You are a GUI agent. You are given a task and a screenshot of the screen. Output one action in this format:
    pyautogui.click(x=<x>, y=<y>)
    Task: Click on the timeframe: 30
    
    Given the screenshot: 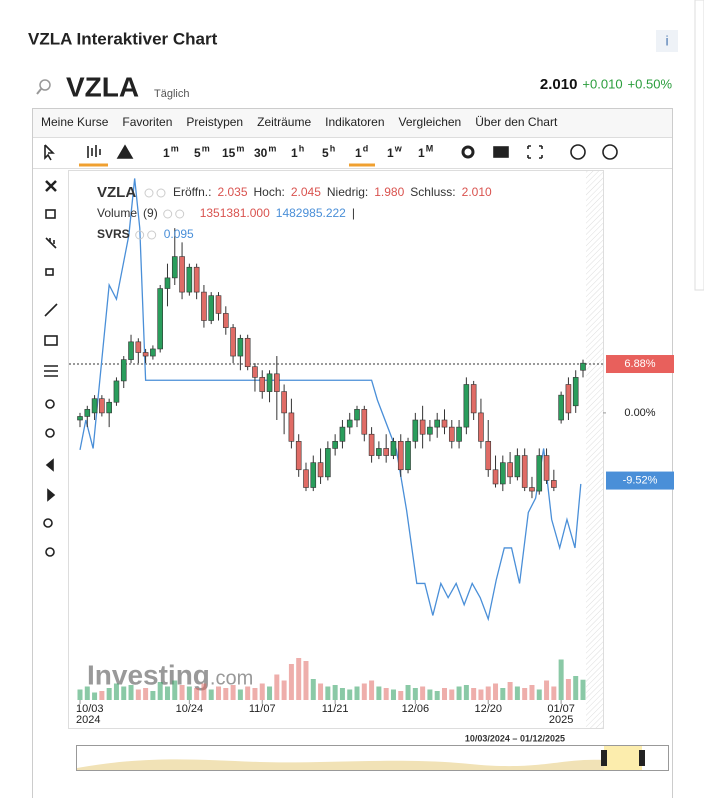 What is the action you would take?
    pyautogui.click(x=261, y=153)
    